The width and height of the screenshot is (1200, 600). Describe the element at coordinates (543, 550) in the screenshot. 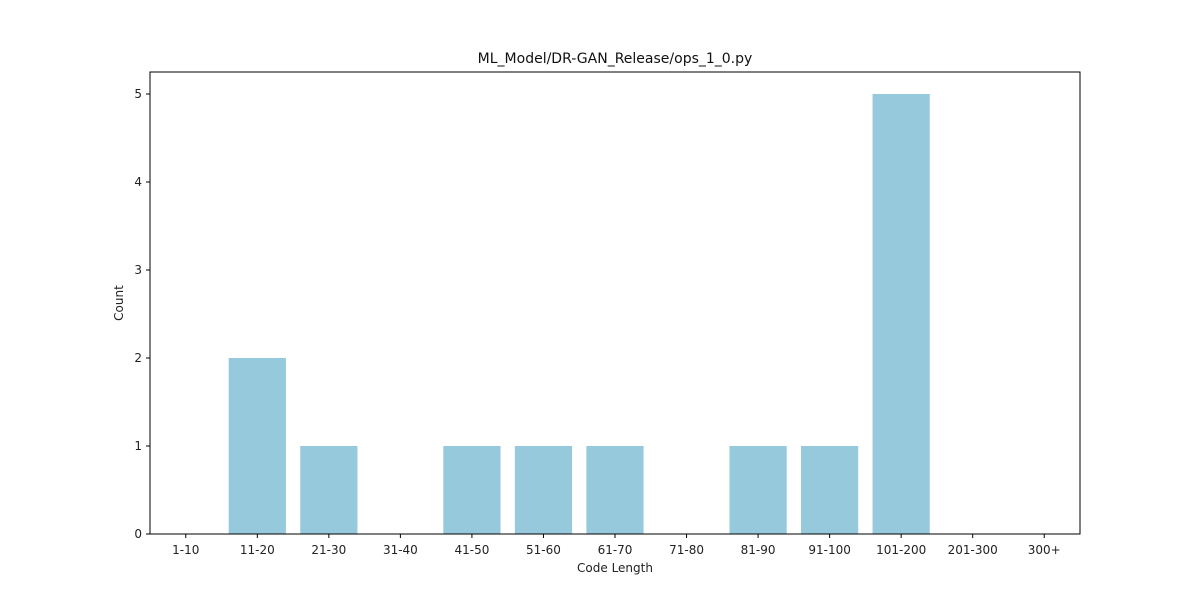

I see `x-tick-label: 51-60` at that location.